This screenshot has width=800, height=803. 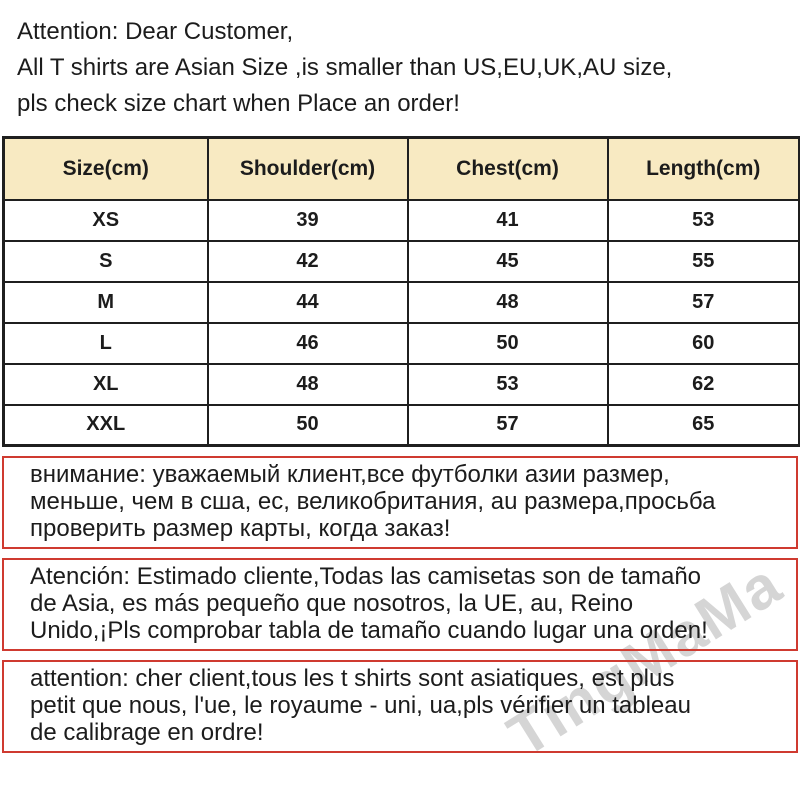 I want to click on table-cell: 44, so click(x=307, y=302).